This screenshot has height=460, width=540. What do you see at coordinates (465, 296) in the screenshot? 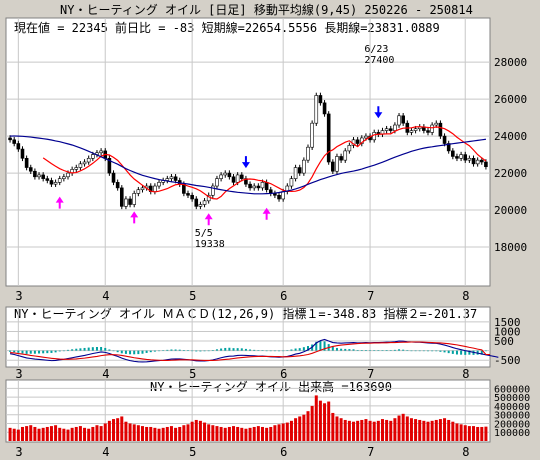
I see `main-x-tick-label: 8` at bounding box center [465, 296].